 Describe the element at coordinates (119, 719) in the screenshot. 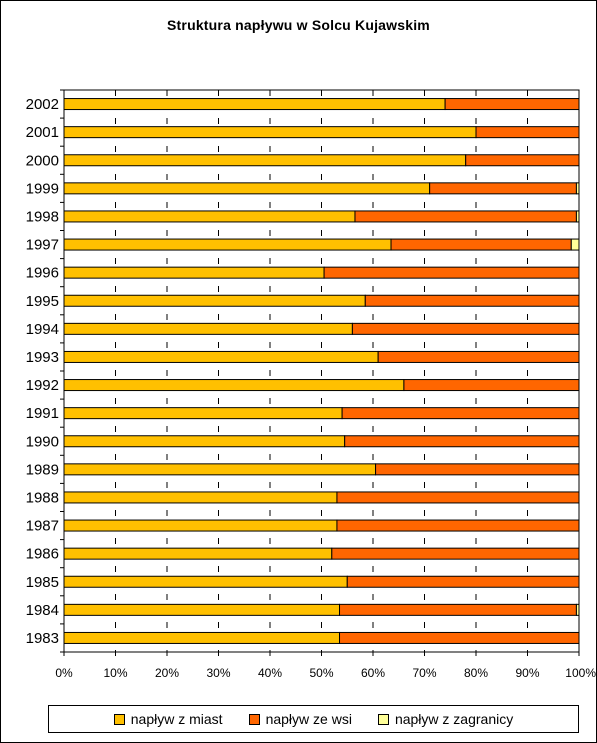

I see `legend-swatch-miasta` at that location.